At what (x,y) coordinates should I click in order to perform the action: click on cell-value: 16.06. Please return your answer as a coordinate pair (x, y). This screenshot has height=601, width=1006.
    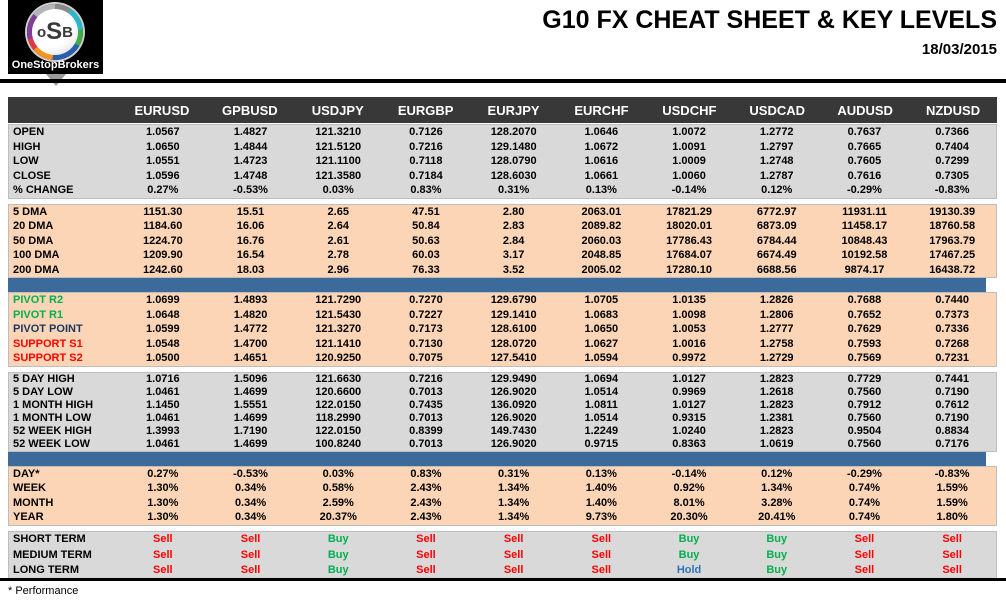
    Looking at the image, I should click on (250, 226).